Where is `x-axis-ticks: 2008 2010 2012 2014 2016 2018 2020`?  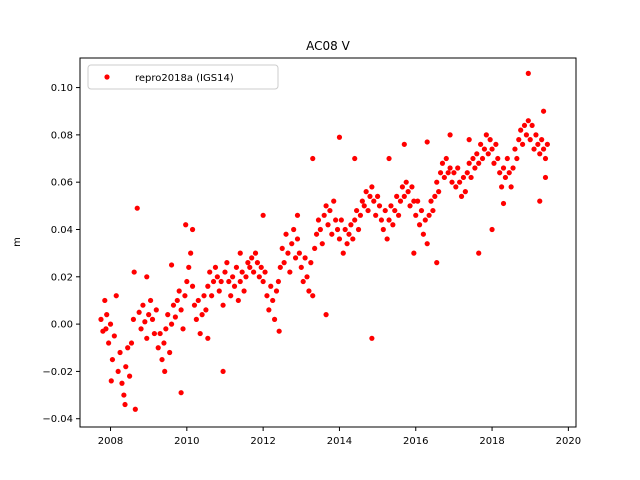
x-axis-ticks: 2008 2010 2012 2014 2016 2018 2020 is located at coordinates (339, 437).